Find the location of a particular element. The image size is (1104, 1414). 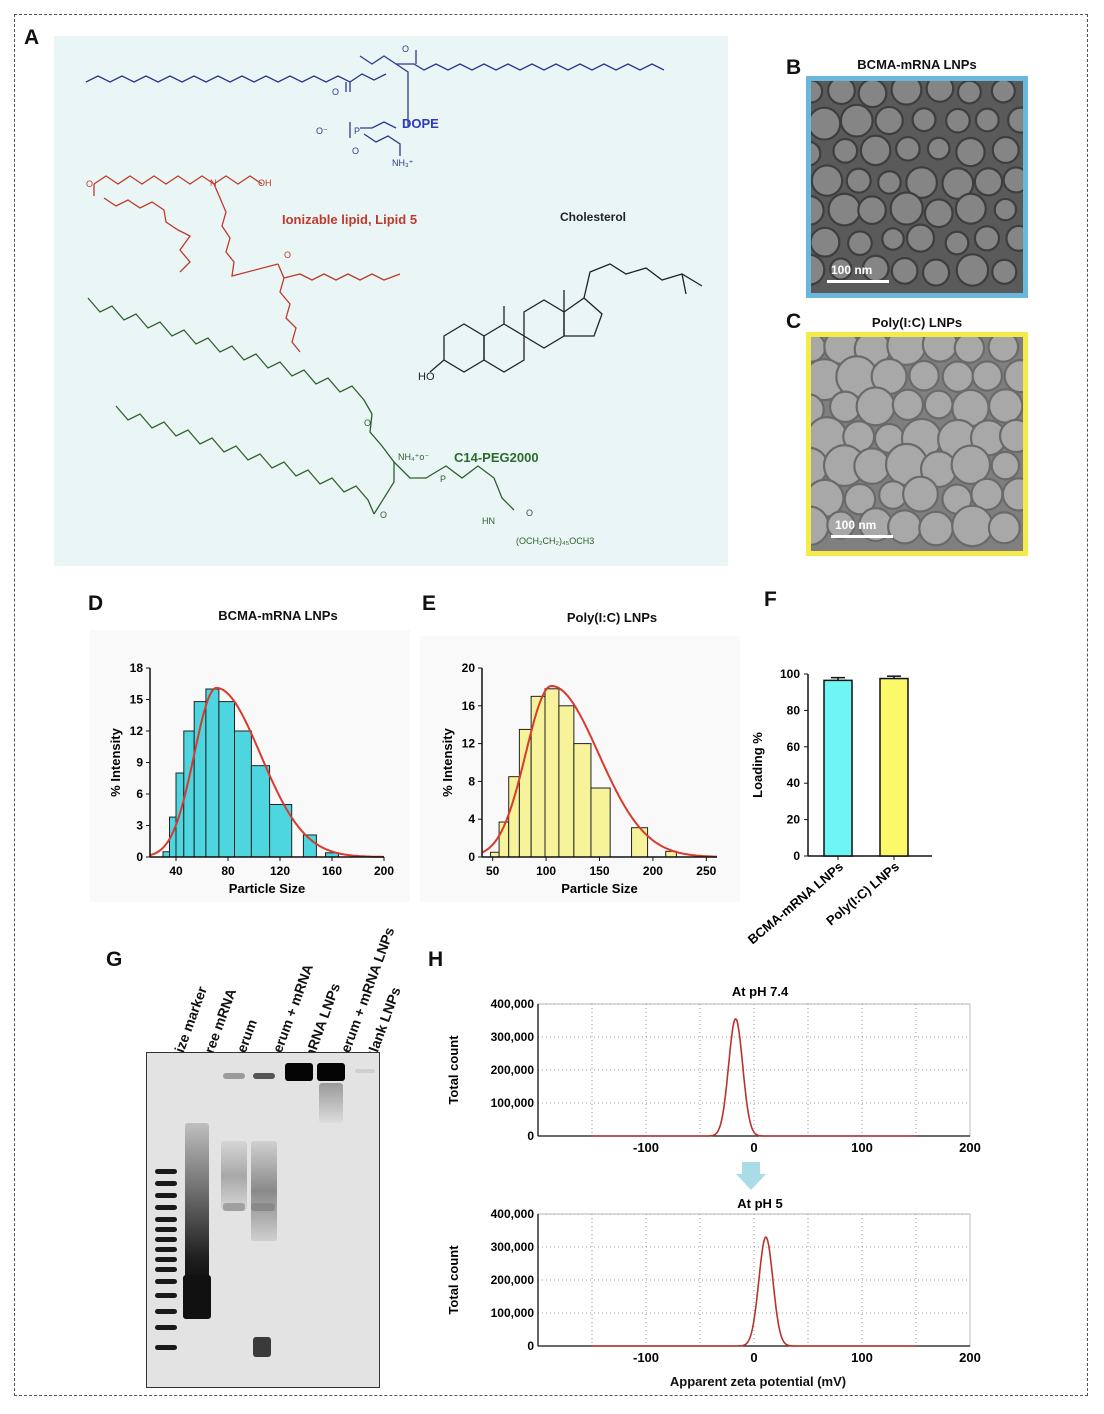

y-tick-label: 300,000 is located at coordinates (513, 1247).